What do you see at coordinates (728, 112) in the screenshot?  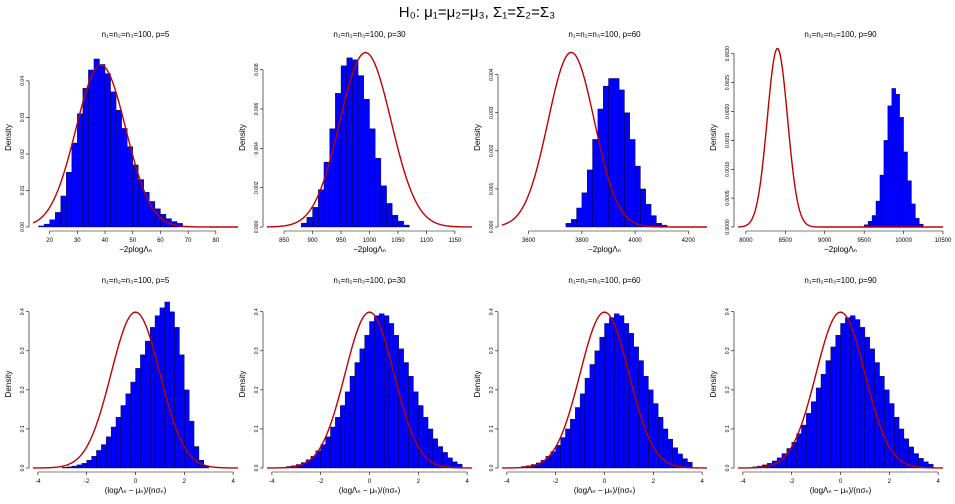 I see `y-tick-label: 0.0020` at bounding box center [728, 112].